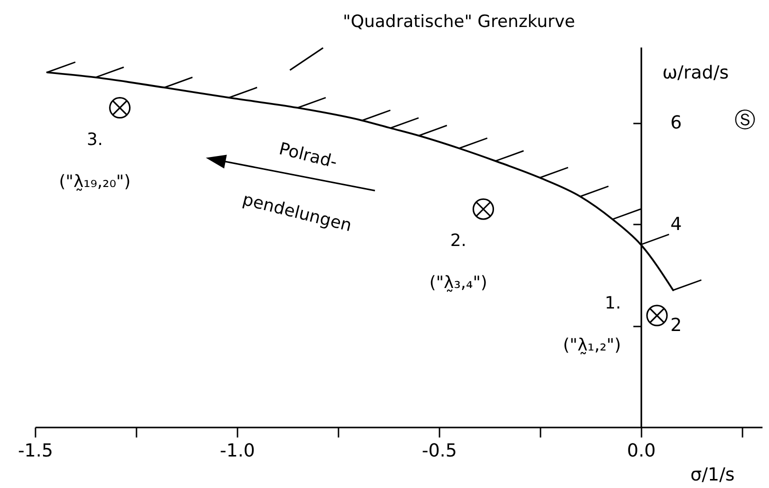 The image size is (769, 488). What do you see at coordinates (36, 451) in the screenshot?
I see `x-tick-label: -1.5` at bounding box center [36, 451].